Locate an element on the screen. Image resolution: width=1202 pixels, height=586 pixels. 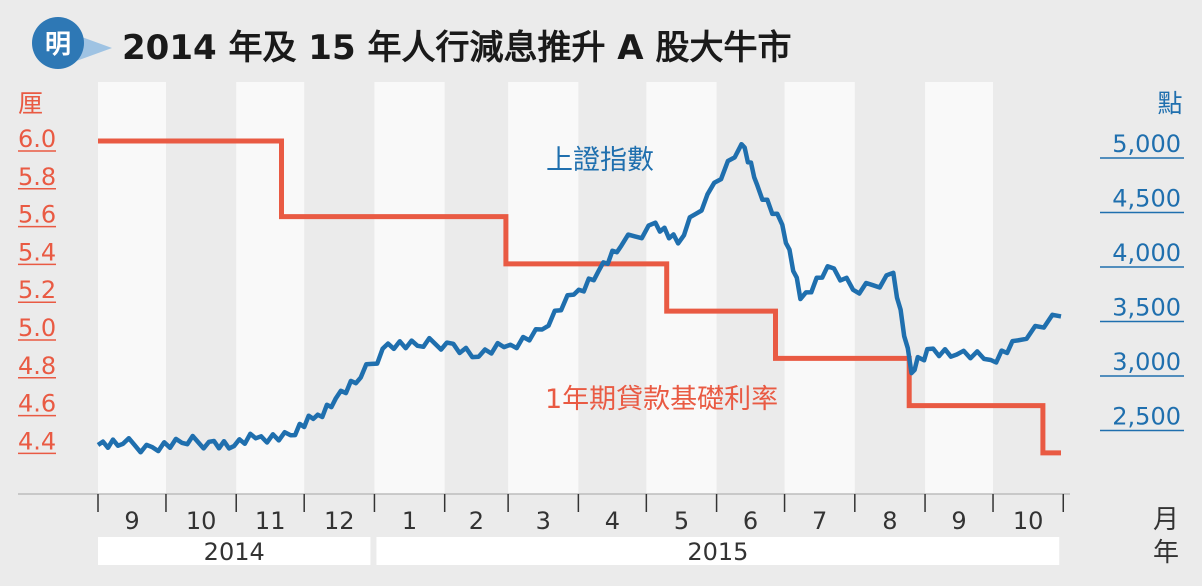
left-tick-label: 4.6 is located at coordinates (37, 404).